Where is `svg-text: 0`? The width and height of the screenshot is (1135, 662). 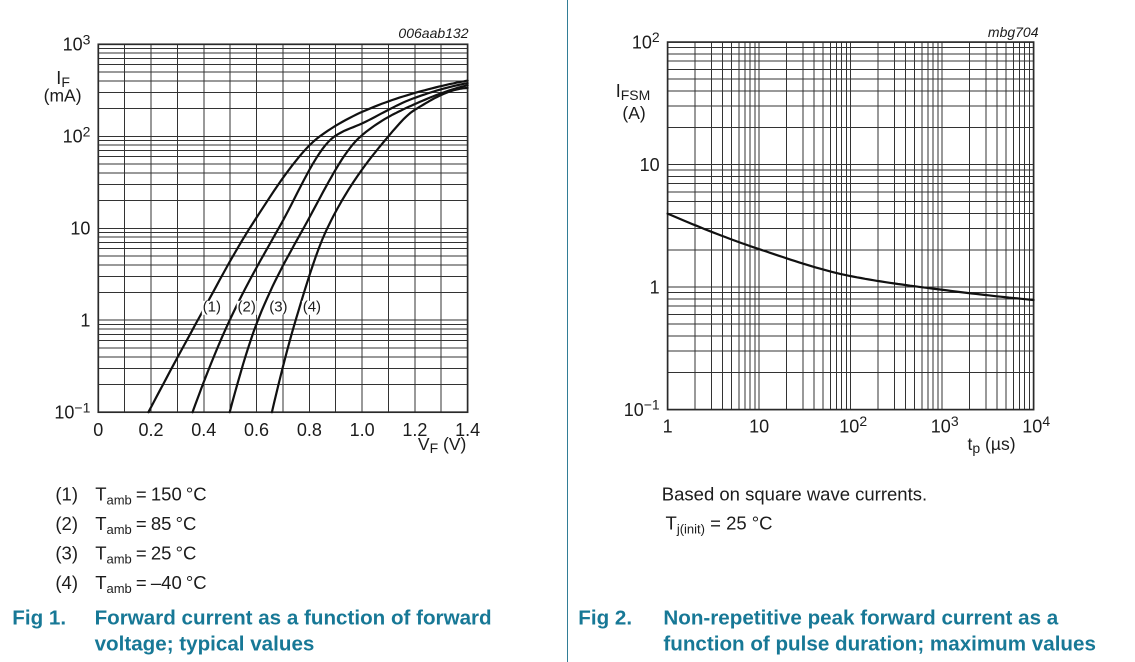 svg-text: 0 is located at coordinates (98, 430).